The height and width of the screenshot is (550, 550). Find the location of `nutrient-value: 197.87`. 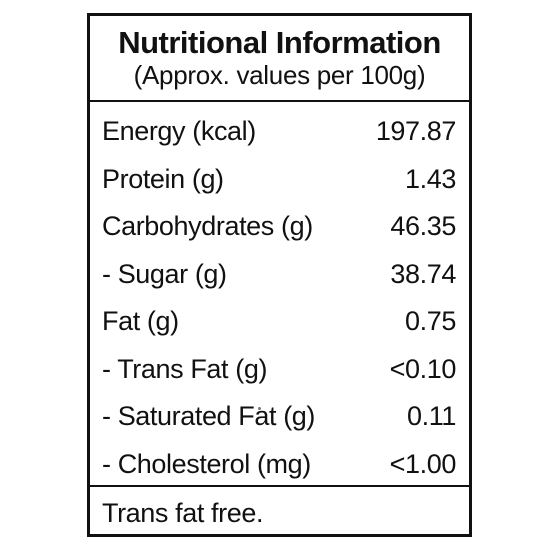

nutrient-value: 197.87 is located at coordinates (416, 131).